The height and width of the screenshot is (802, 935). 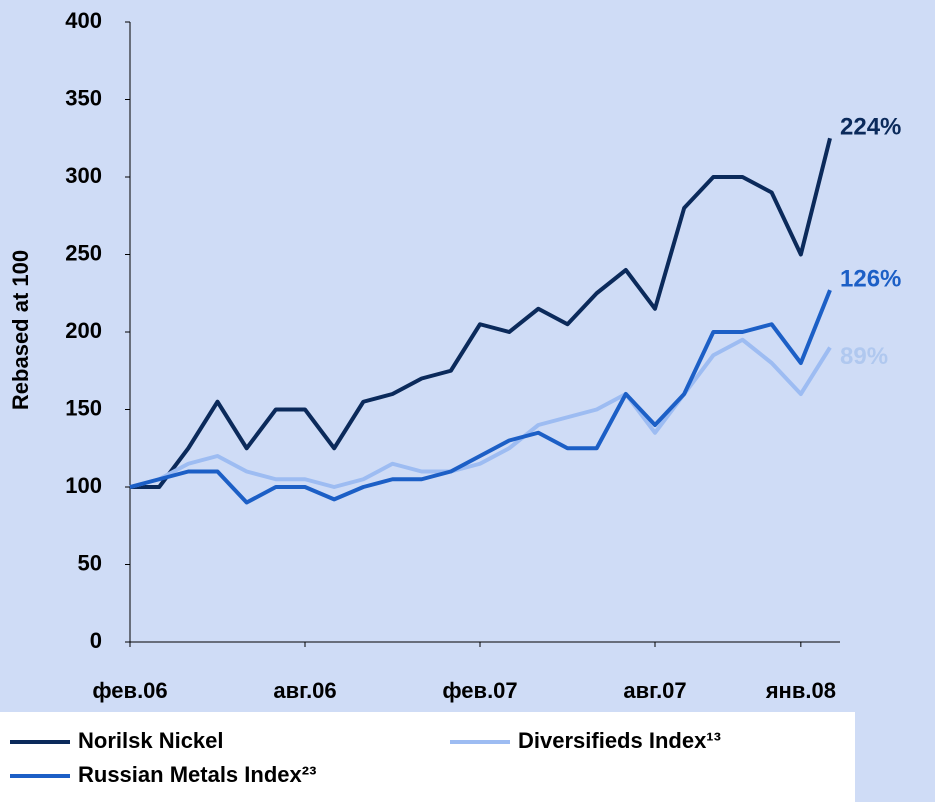 What do you see at coordinates (83, 252) in the screenshot?
I see `y-tick-label: 250` at bounding box center [83, 252].